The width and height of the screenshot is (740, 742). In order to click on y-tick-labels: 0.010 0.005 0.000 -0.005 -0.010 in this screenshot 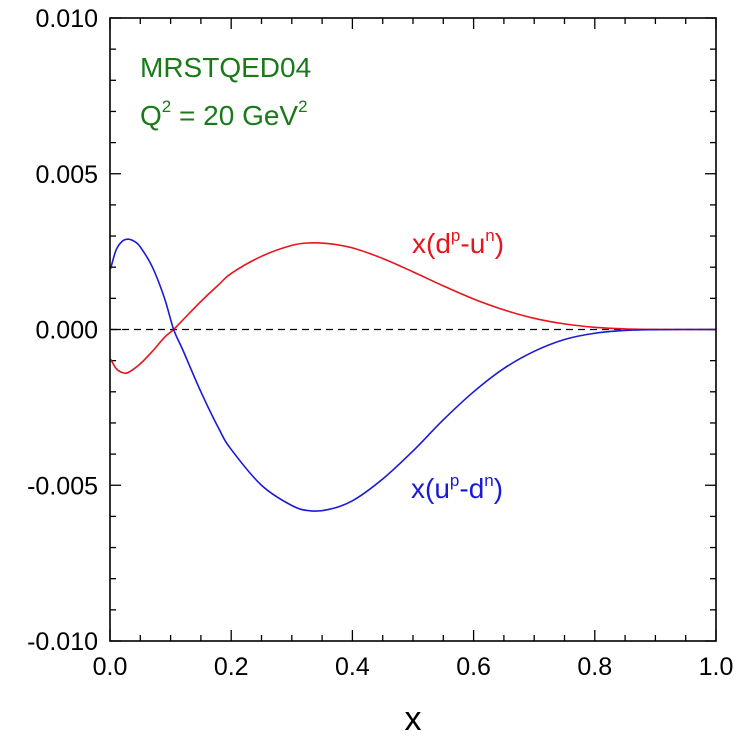, I will do `click(62, 330)`.